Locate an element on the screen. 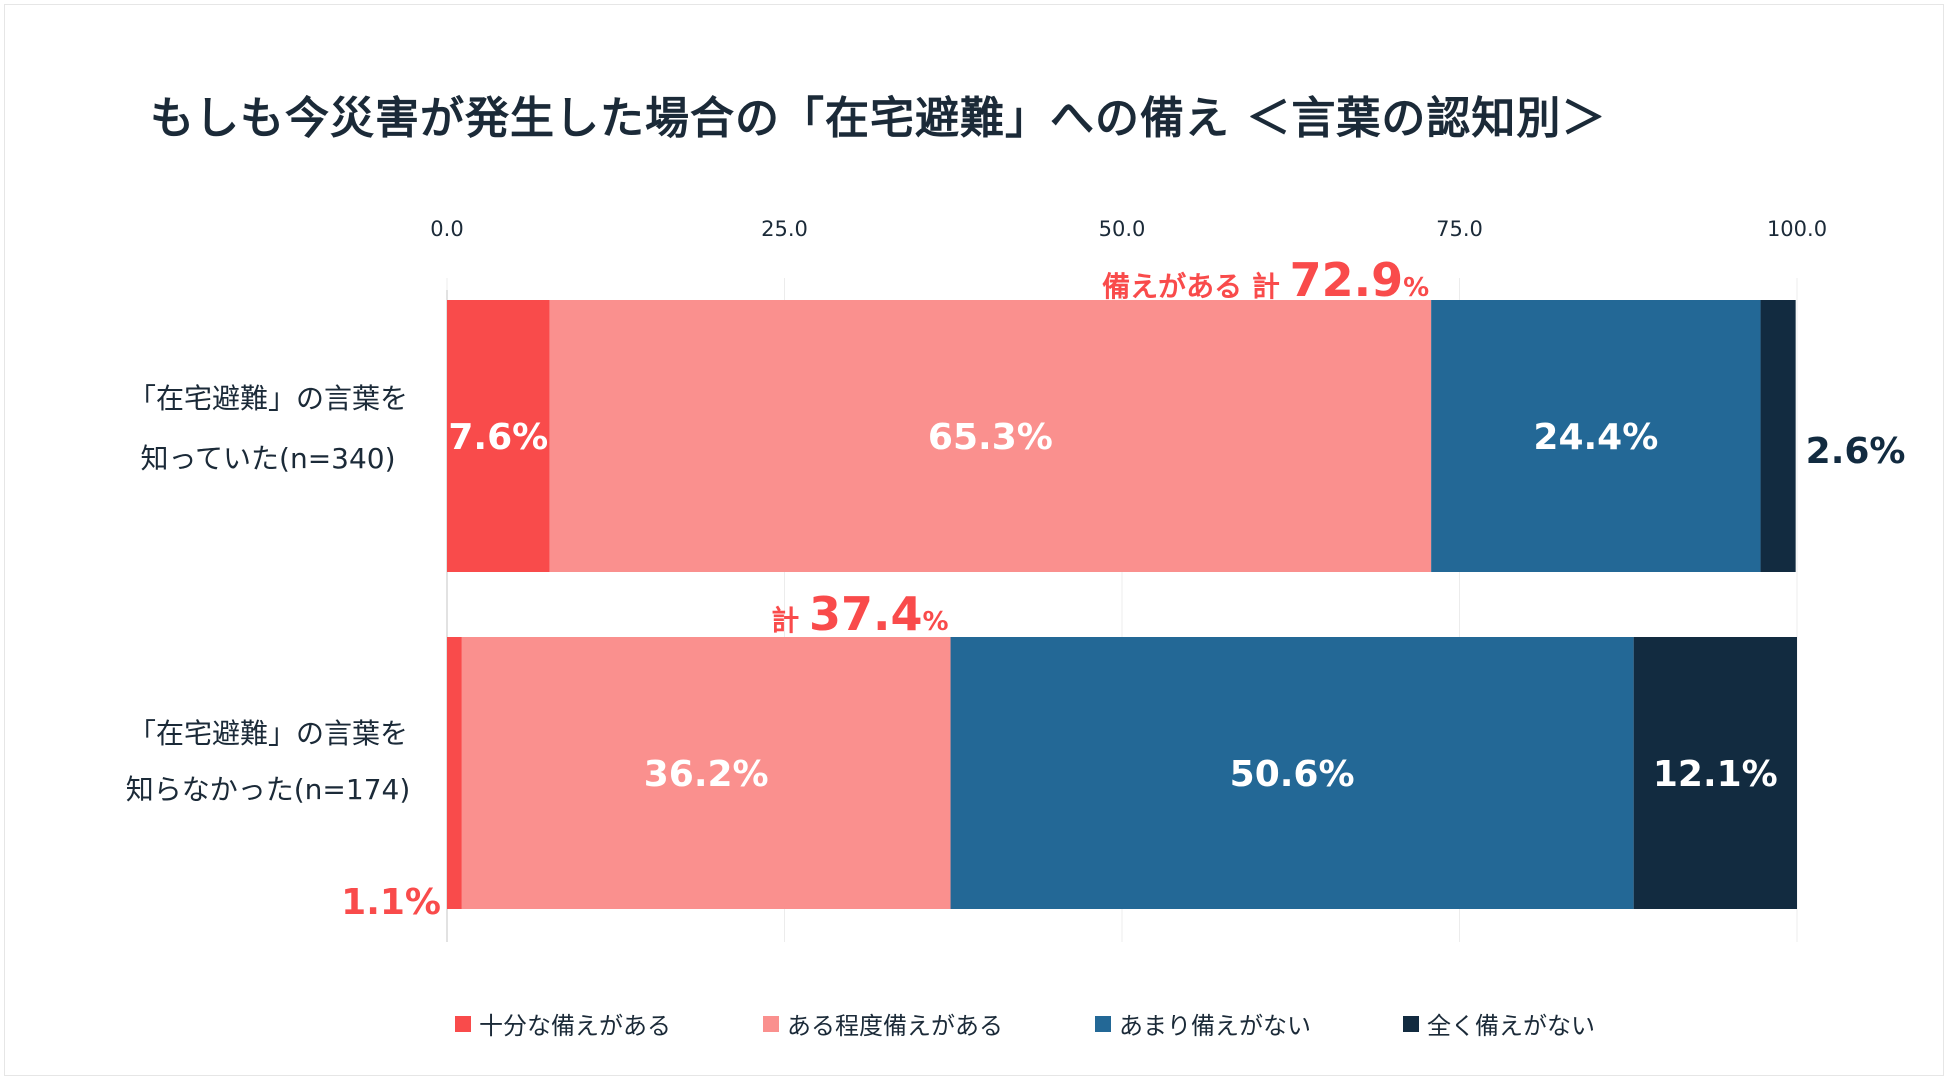 The width and height of the screenshot is (1950, 1083). legend-label: 十分な備えがある is located at coordinates (575, 1026).